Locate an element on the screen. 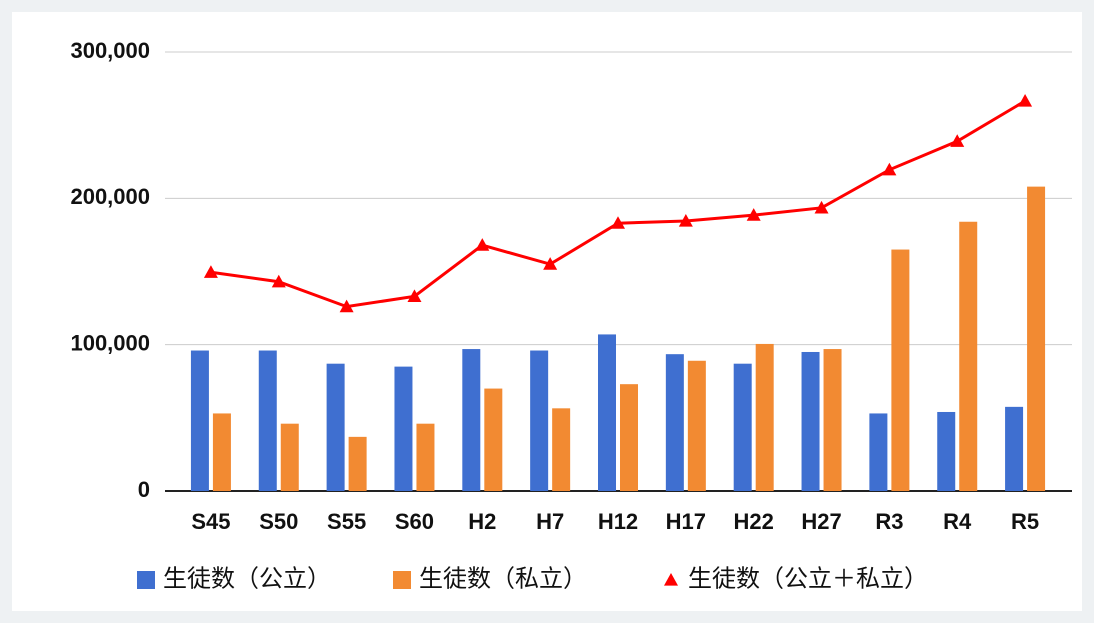 The height and width of the screenshot is (623, 1094). x-tick-label: H22 is located at coordinates (754, 521).